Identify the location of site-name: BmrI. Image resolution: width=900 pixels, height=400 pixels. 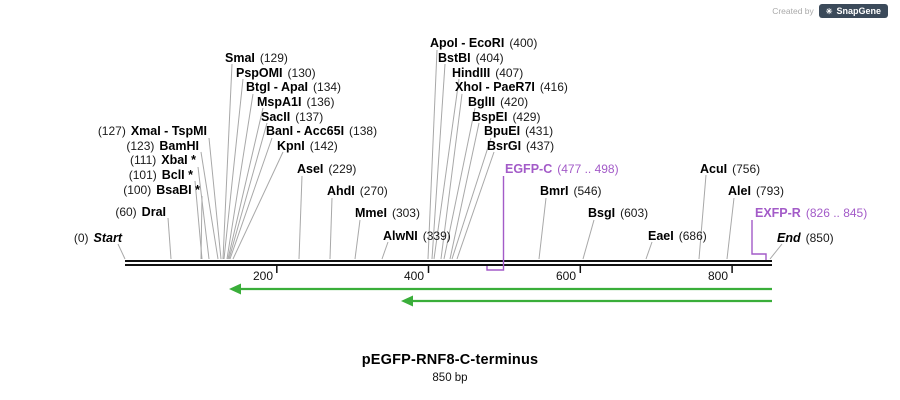
(554, 191).